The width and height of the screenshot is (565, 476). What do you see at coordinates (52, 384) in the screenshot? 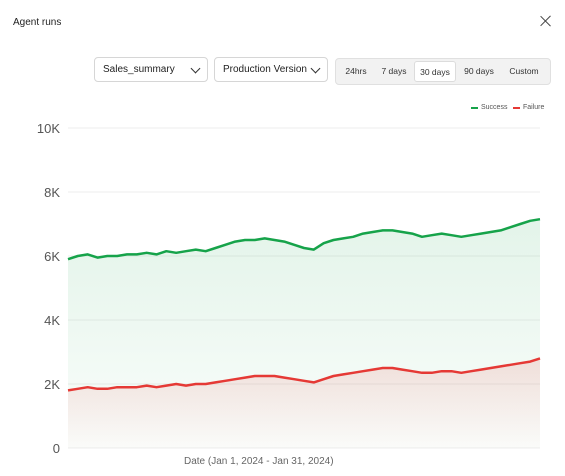
I see `y-tick-label: 2K` at bounding box center [52, 384].